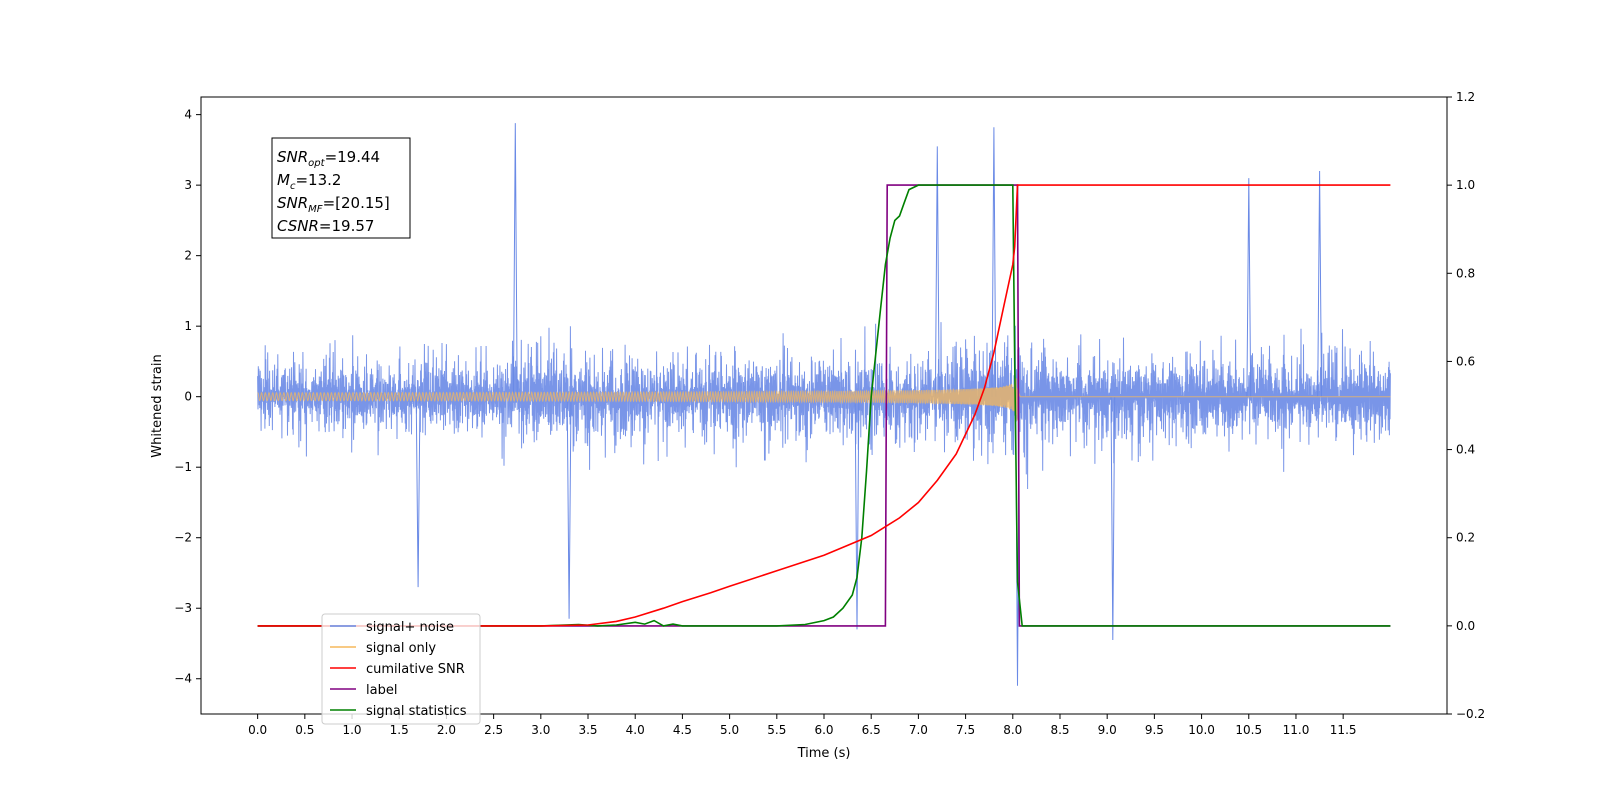  I want to click on y-axis-left: 4 3 2 1 0 −1 −2 −3 −4, so click(187, 397).